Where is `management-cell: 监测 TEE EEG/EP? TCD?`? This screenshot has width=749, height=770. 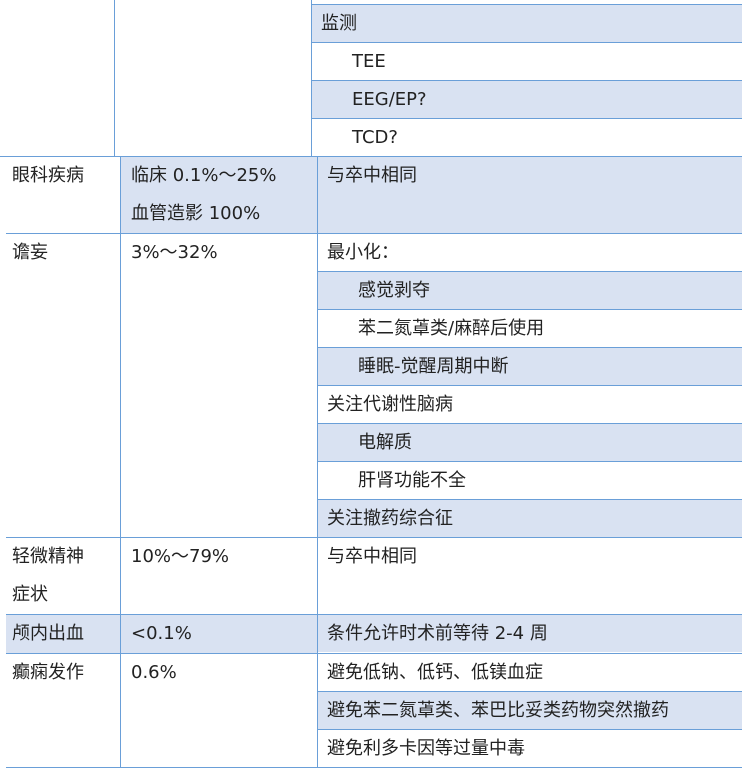 management-cell: 监测 TEE EEG/EP? TCD? is located at coordinates (527, 78).